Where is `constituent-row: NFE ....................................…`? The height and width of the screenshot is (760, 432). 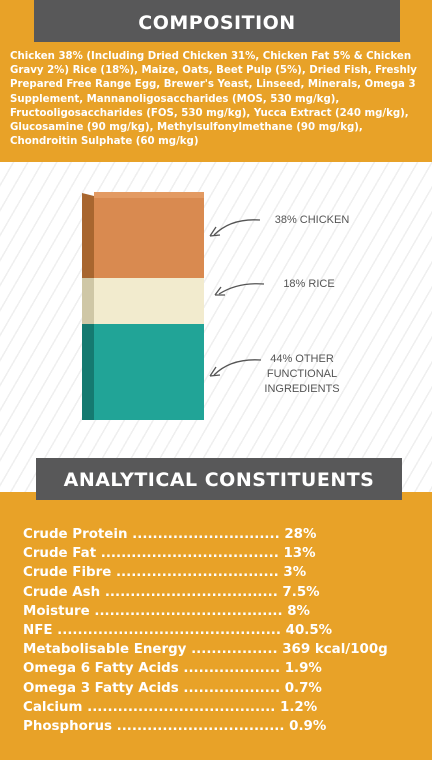 constituent-row: NFE ....................................… is located at coordinates (178, 630).